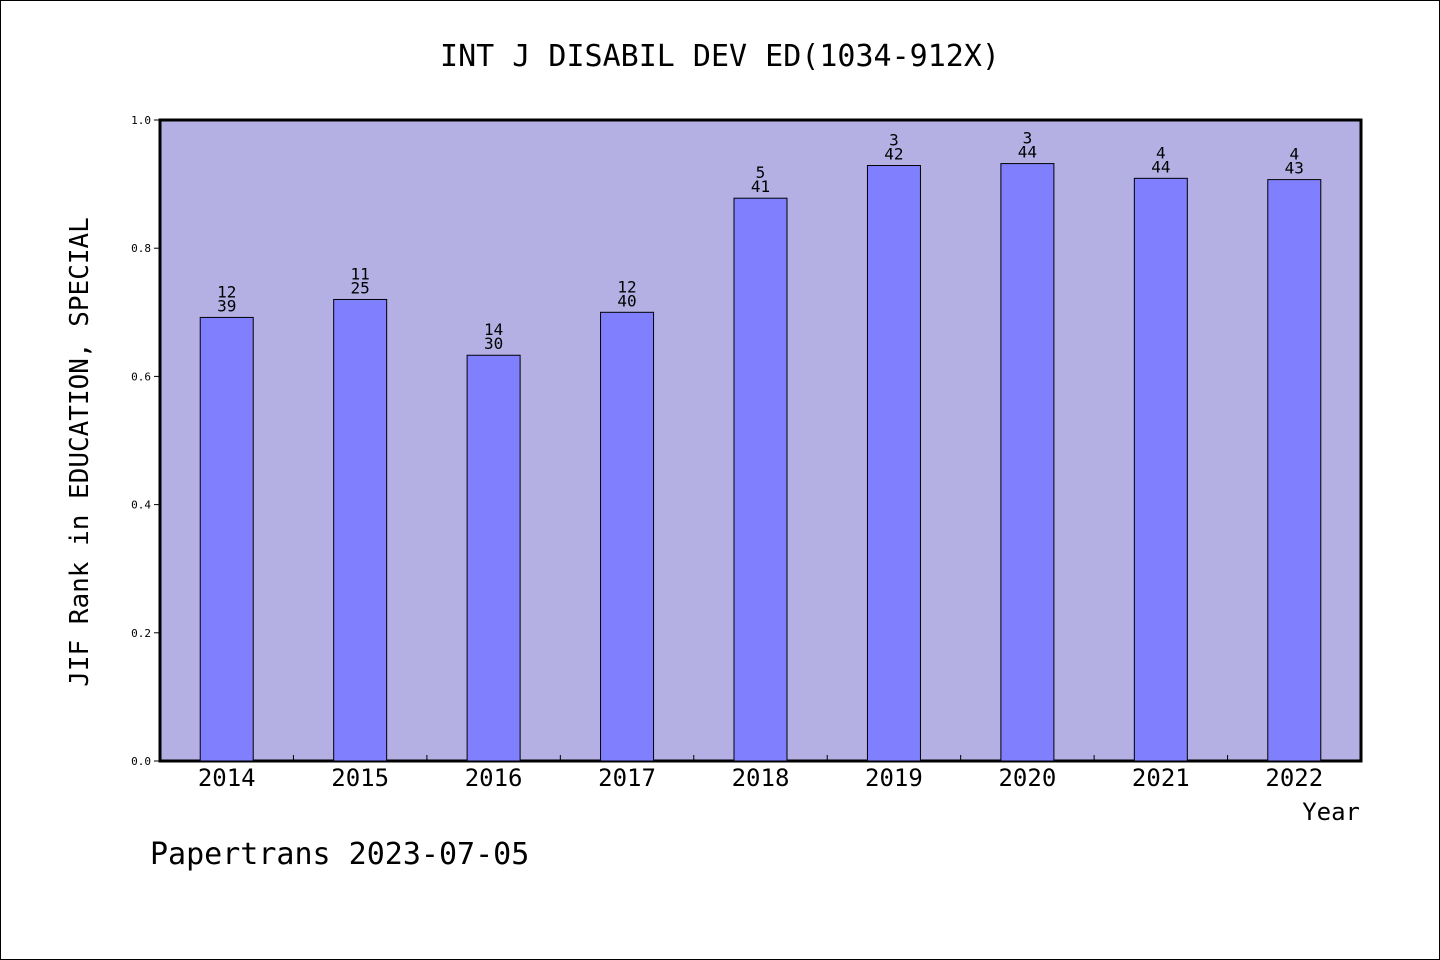  Describe the element at coordinates (627, 536) in the screenshot. I see `bar-2017` at that location.